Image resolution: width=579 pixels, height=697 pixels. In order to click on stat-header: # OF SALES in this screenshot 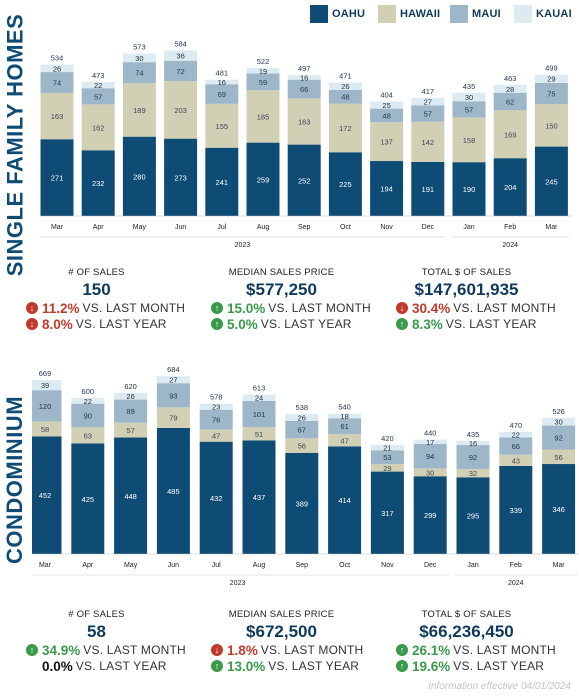, I will do `click(96, 272)`.